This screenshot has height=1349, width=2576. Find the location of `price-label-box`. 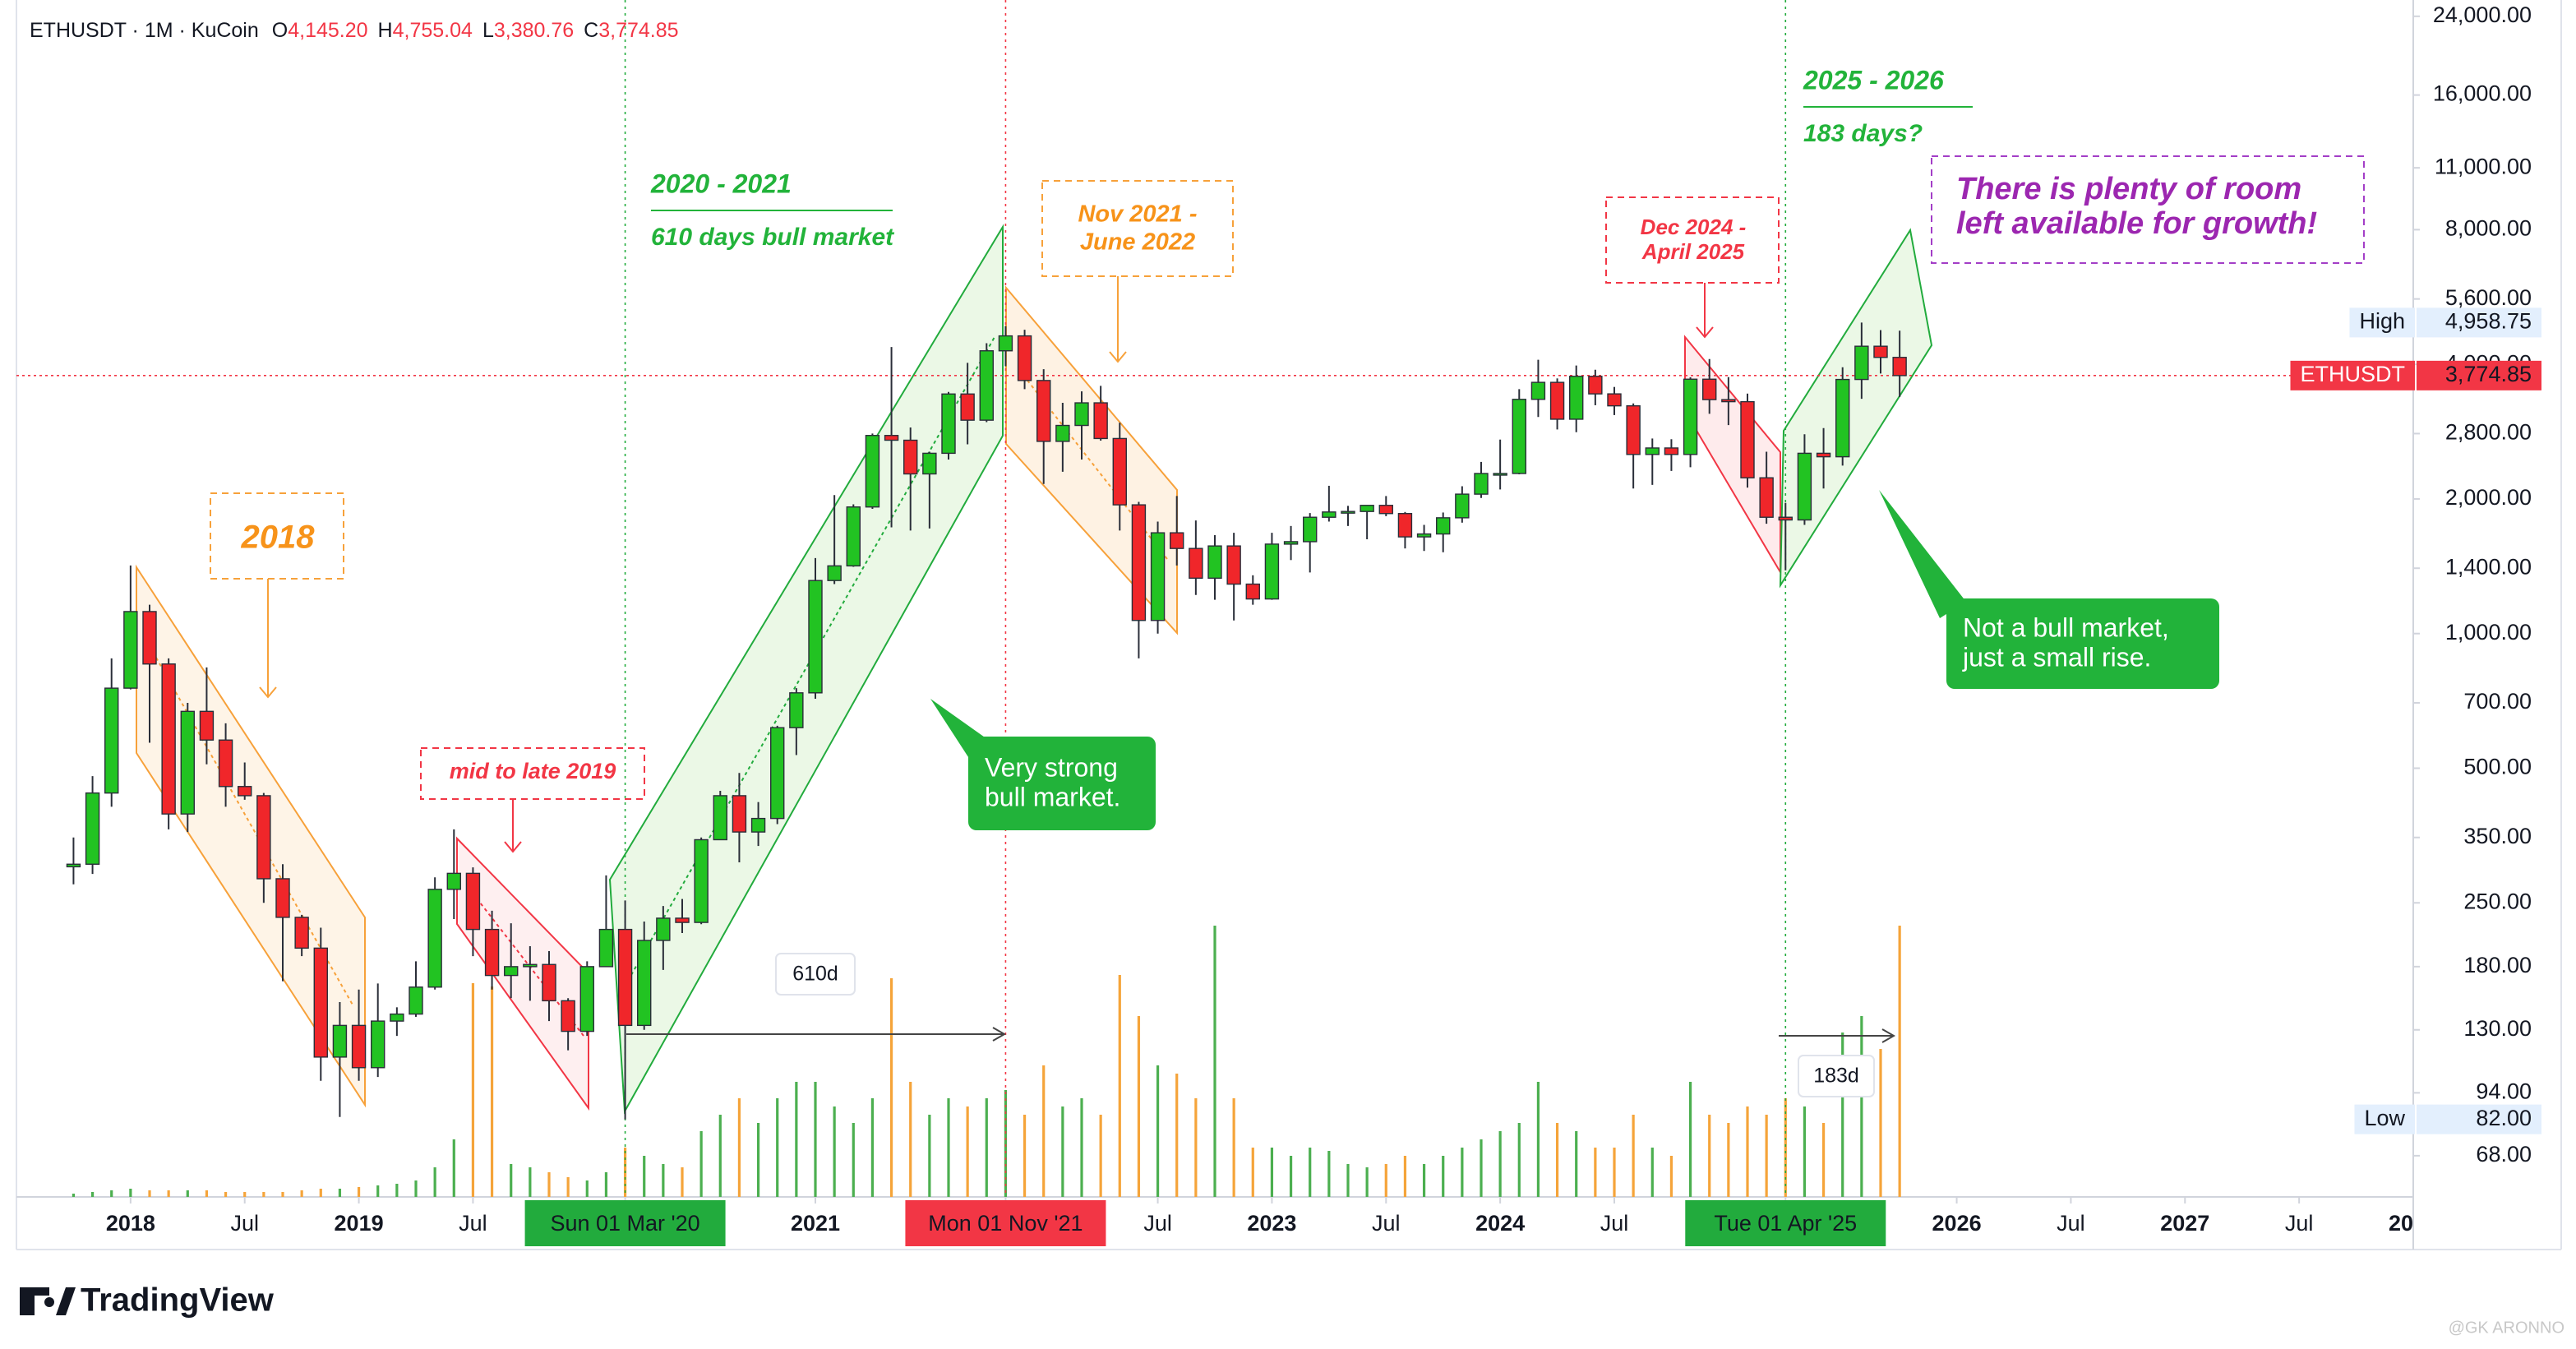

price-label-box is located at coordinates (2479, 322).